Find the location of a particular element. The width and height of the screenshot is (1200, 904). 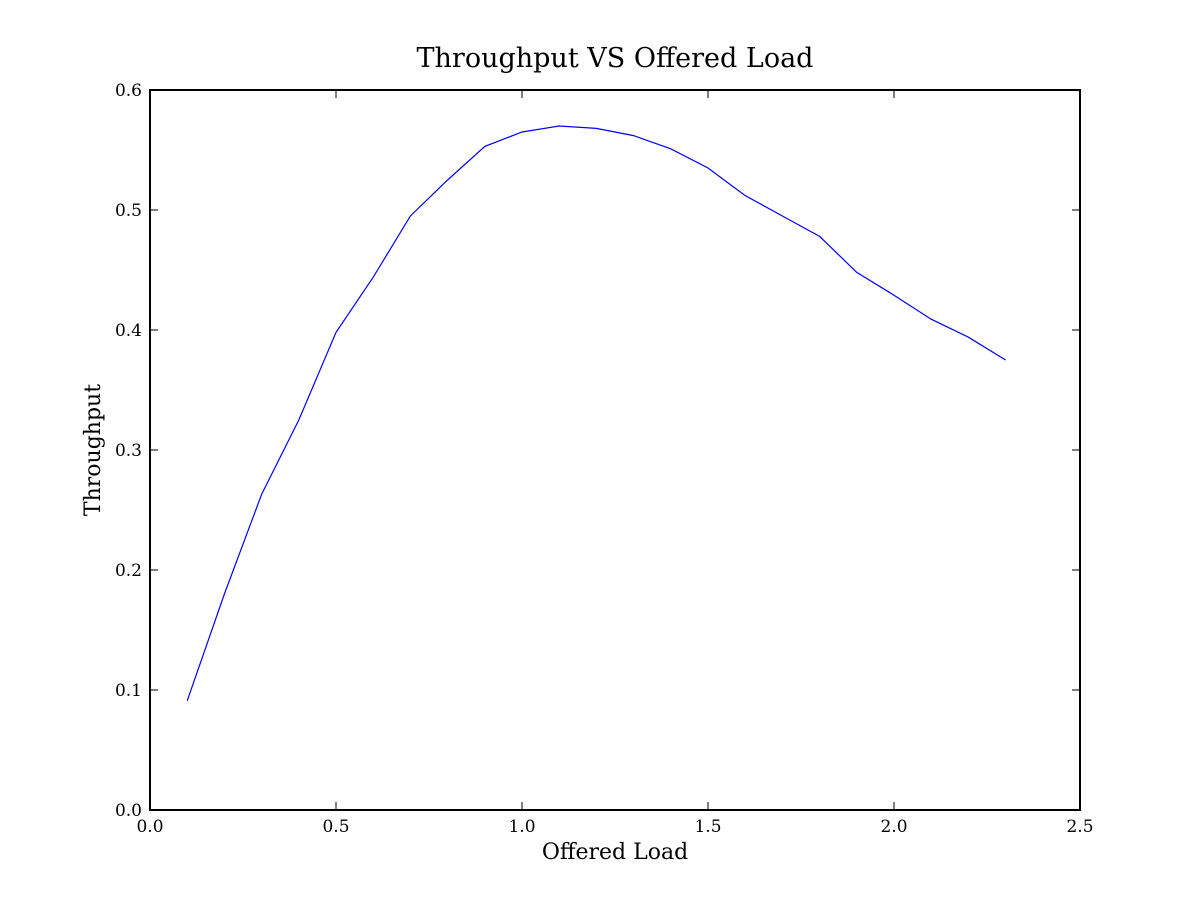

y-axis-label: Throughput is located at coordinates (93, 450).